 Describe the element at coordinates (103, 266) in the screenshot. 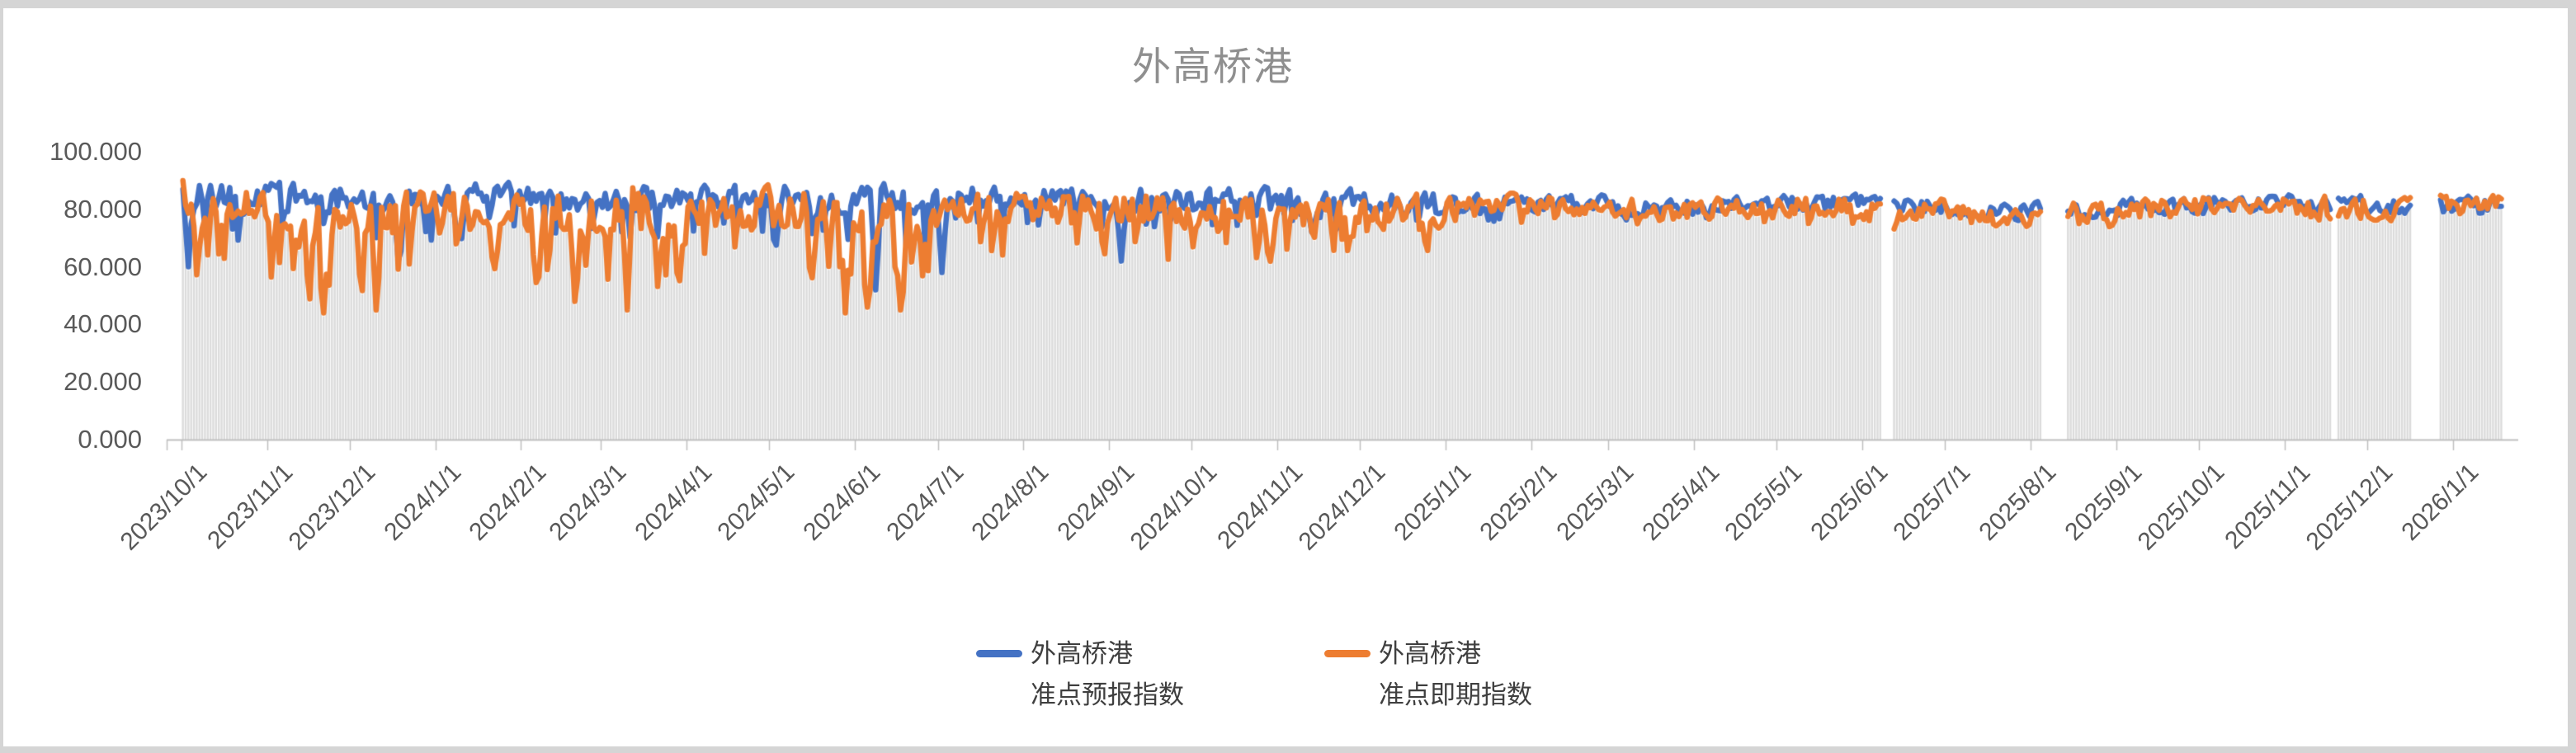

I see `y-axis-label: 60.000` at that location.